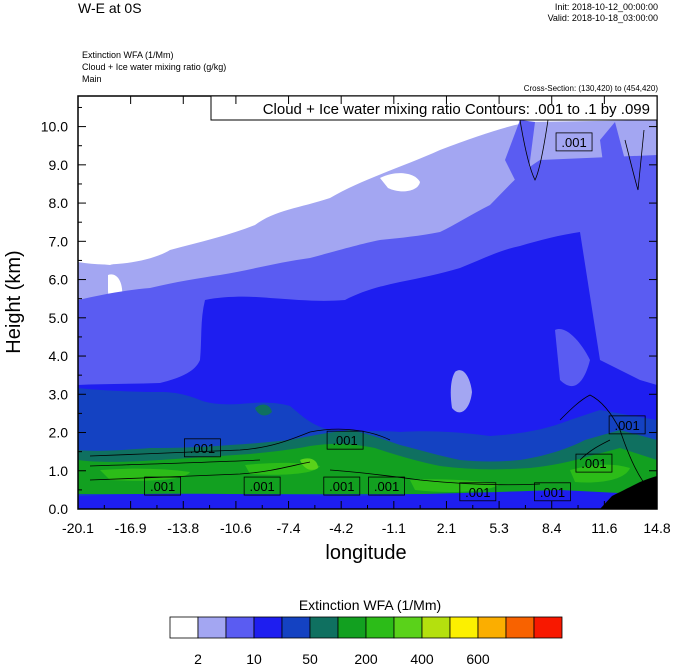 This screenshot has height=667, width=674. I want to click on y-tick-label: 6.0, so click(59, 280).